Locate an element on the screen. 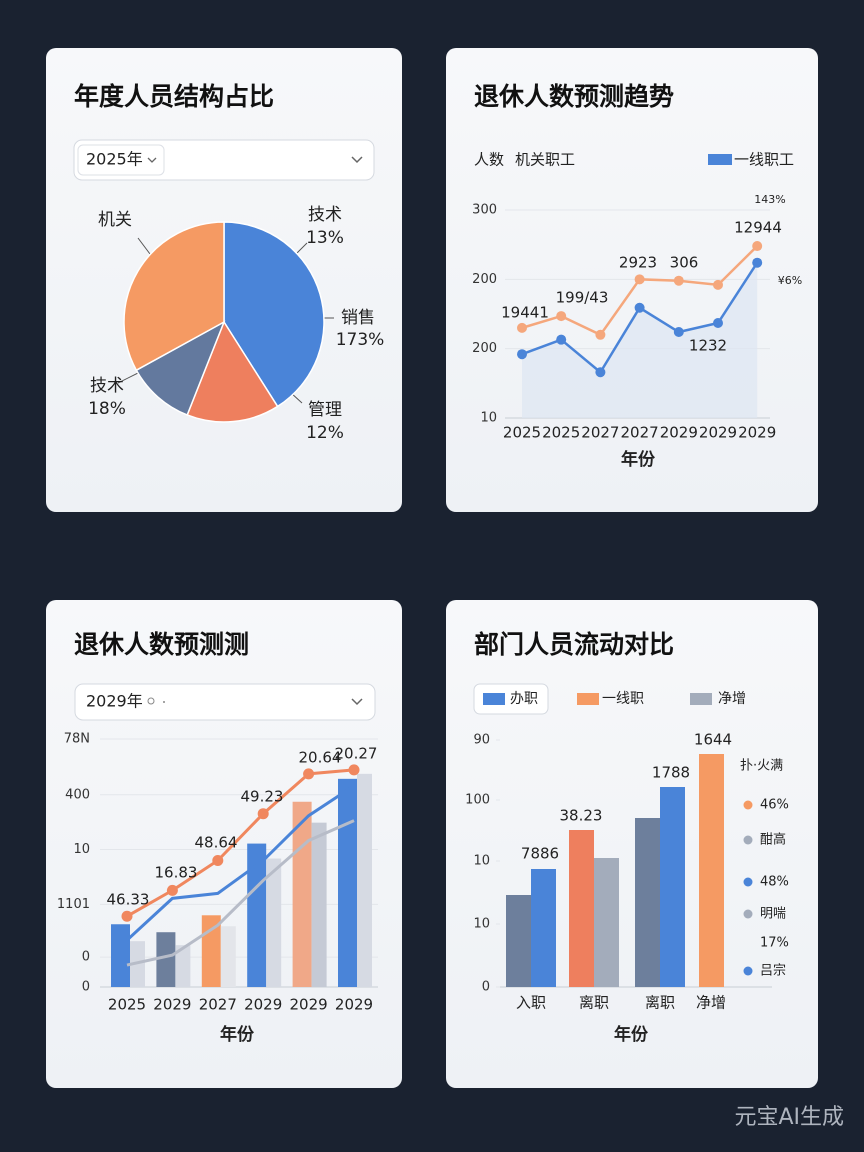 The image size is (864, 1152). x-tick-label: 入职 is located at coordinates (531, 1003).